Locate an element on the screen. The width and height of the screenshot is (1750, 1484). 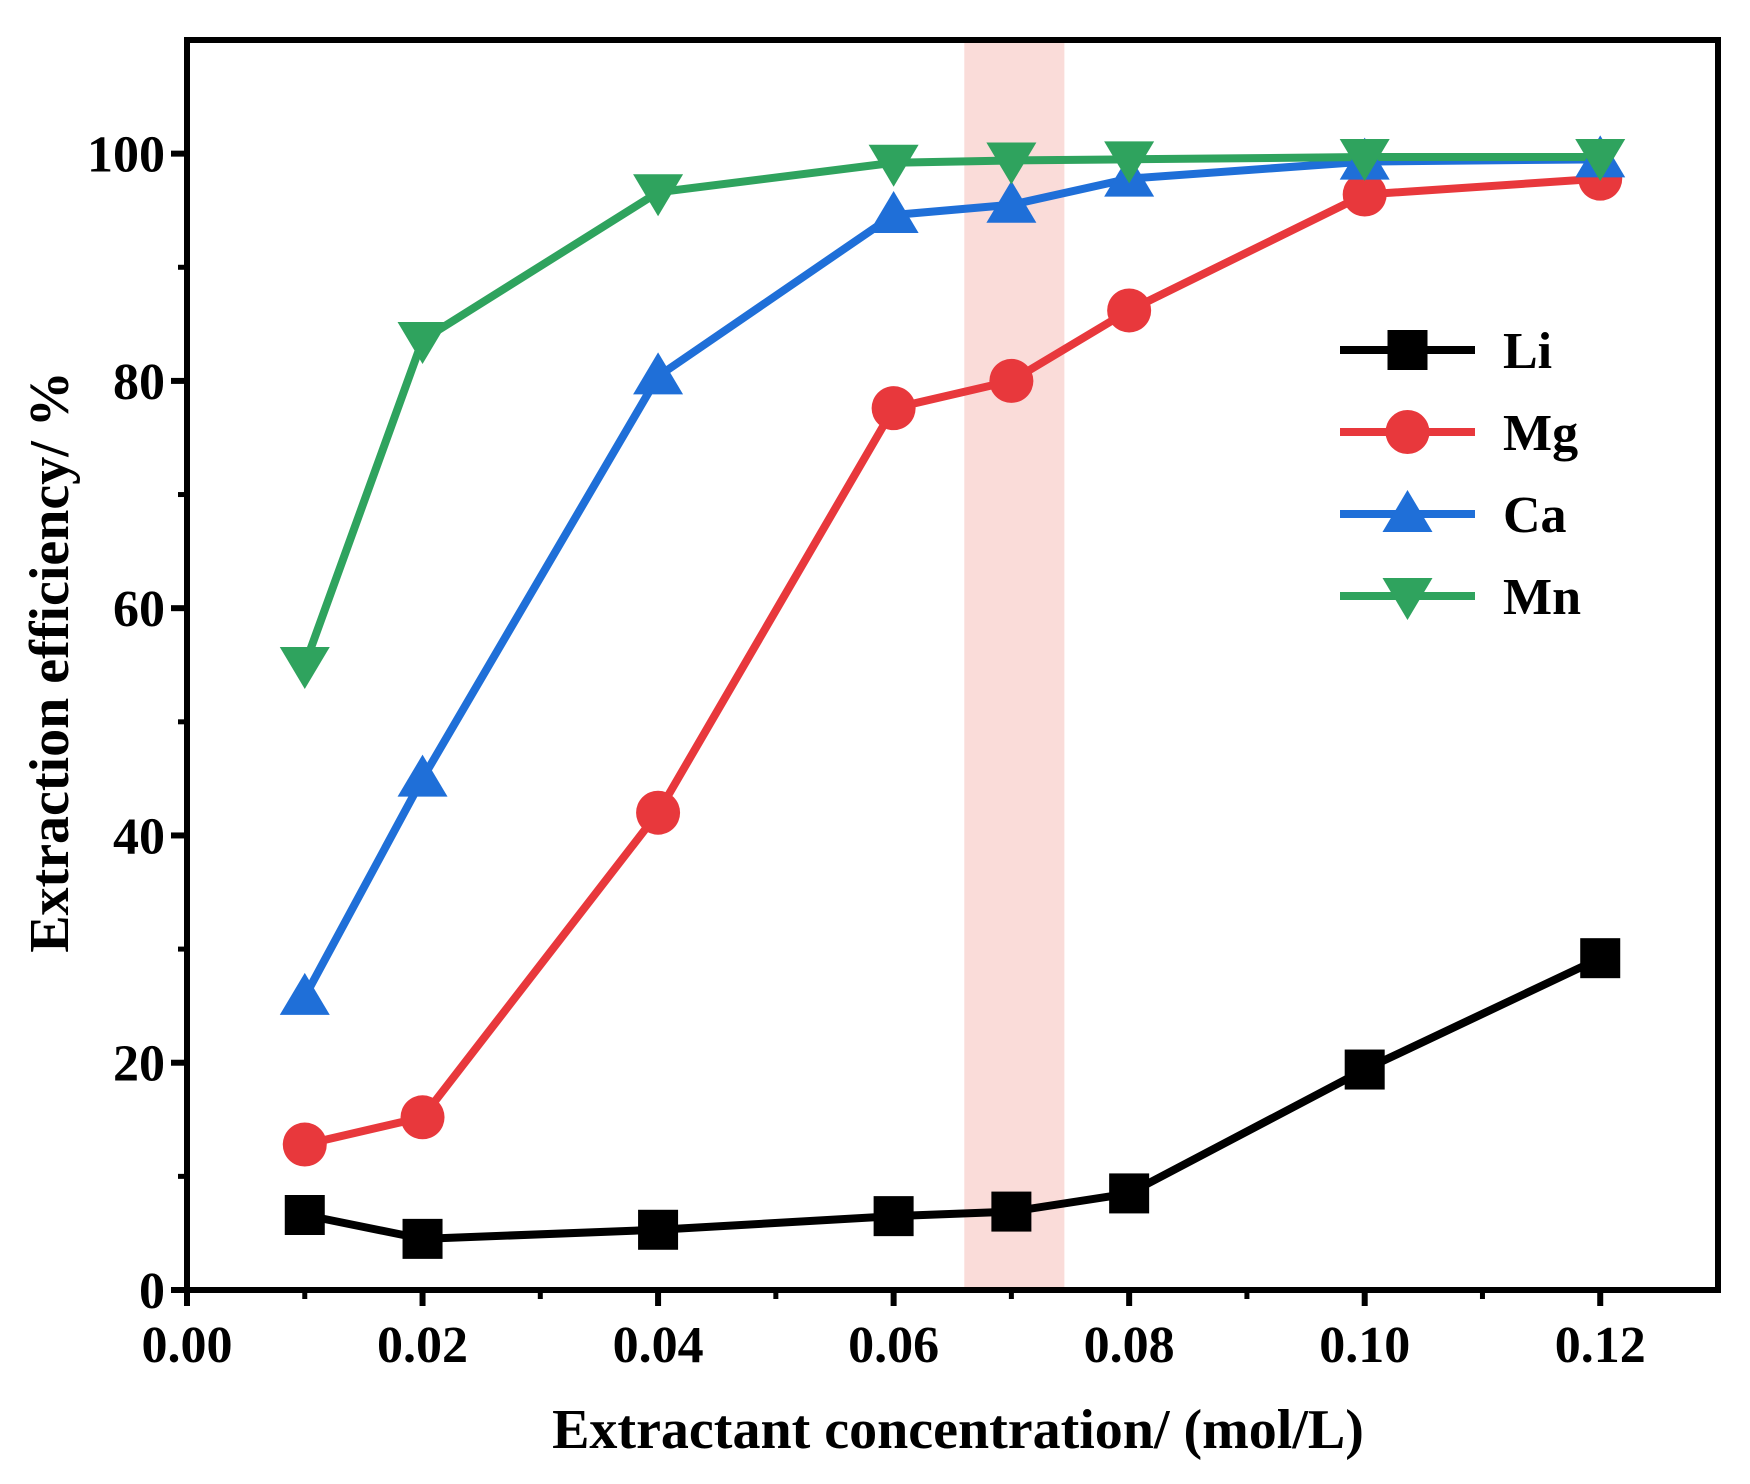
legend-marker-mg is located at coordinates (1407, 432).